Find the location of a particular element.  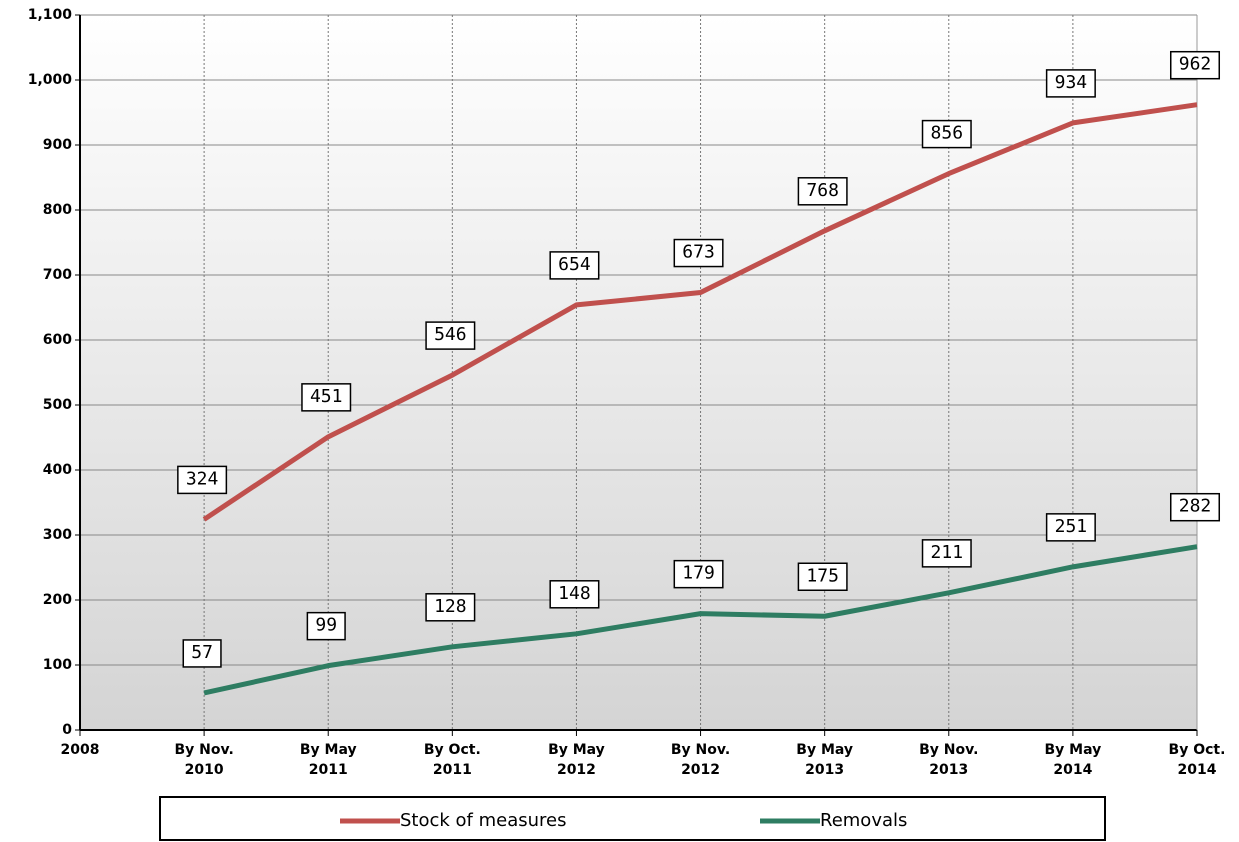

data-label: 282 is located at coordinates (1195, 507).